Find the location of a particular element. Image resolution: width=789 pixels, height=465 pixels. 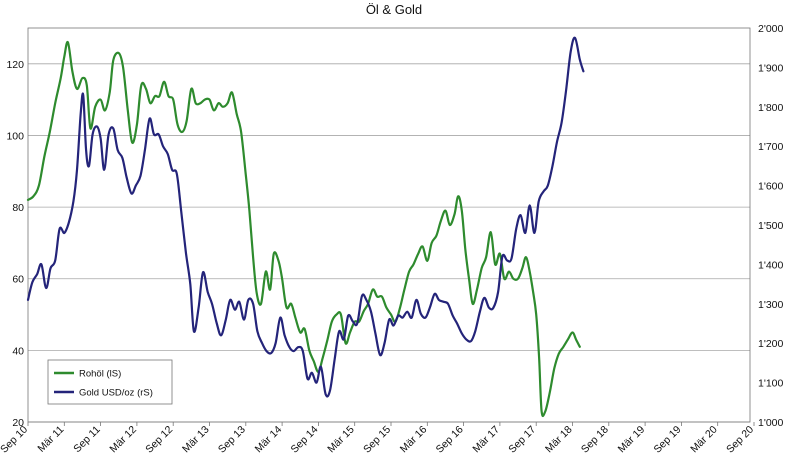

y-left-tick-label: 80 is located at coordinates (18, 208).